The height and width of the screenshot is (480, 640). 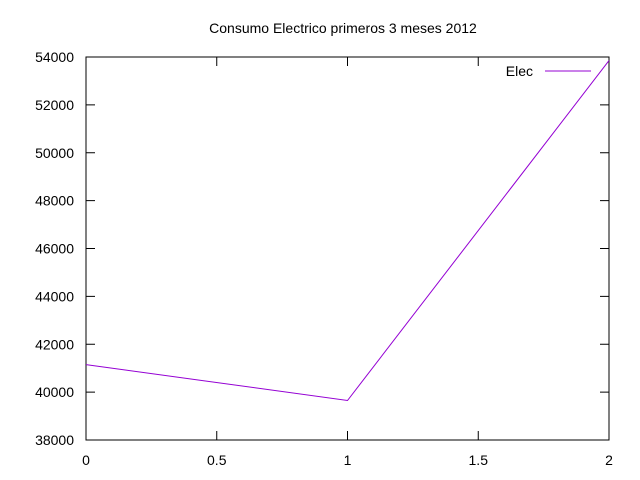 What do you see at coordinates (348, 460) in the screenshot?
I see `x-tick-label: 1` at bounding box center [348, 460].